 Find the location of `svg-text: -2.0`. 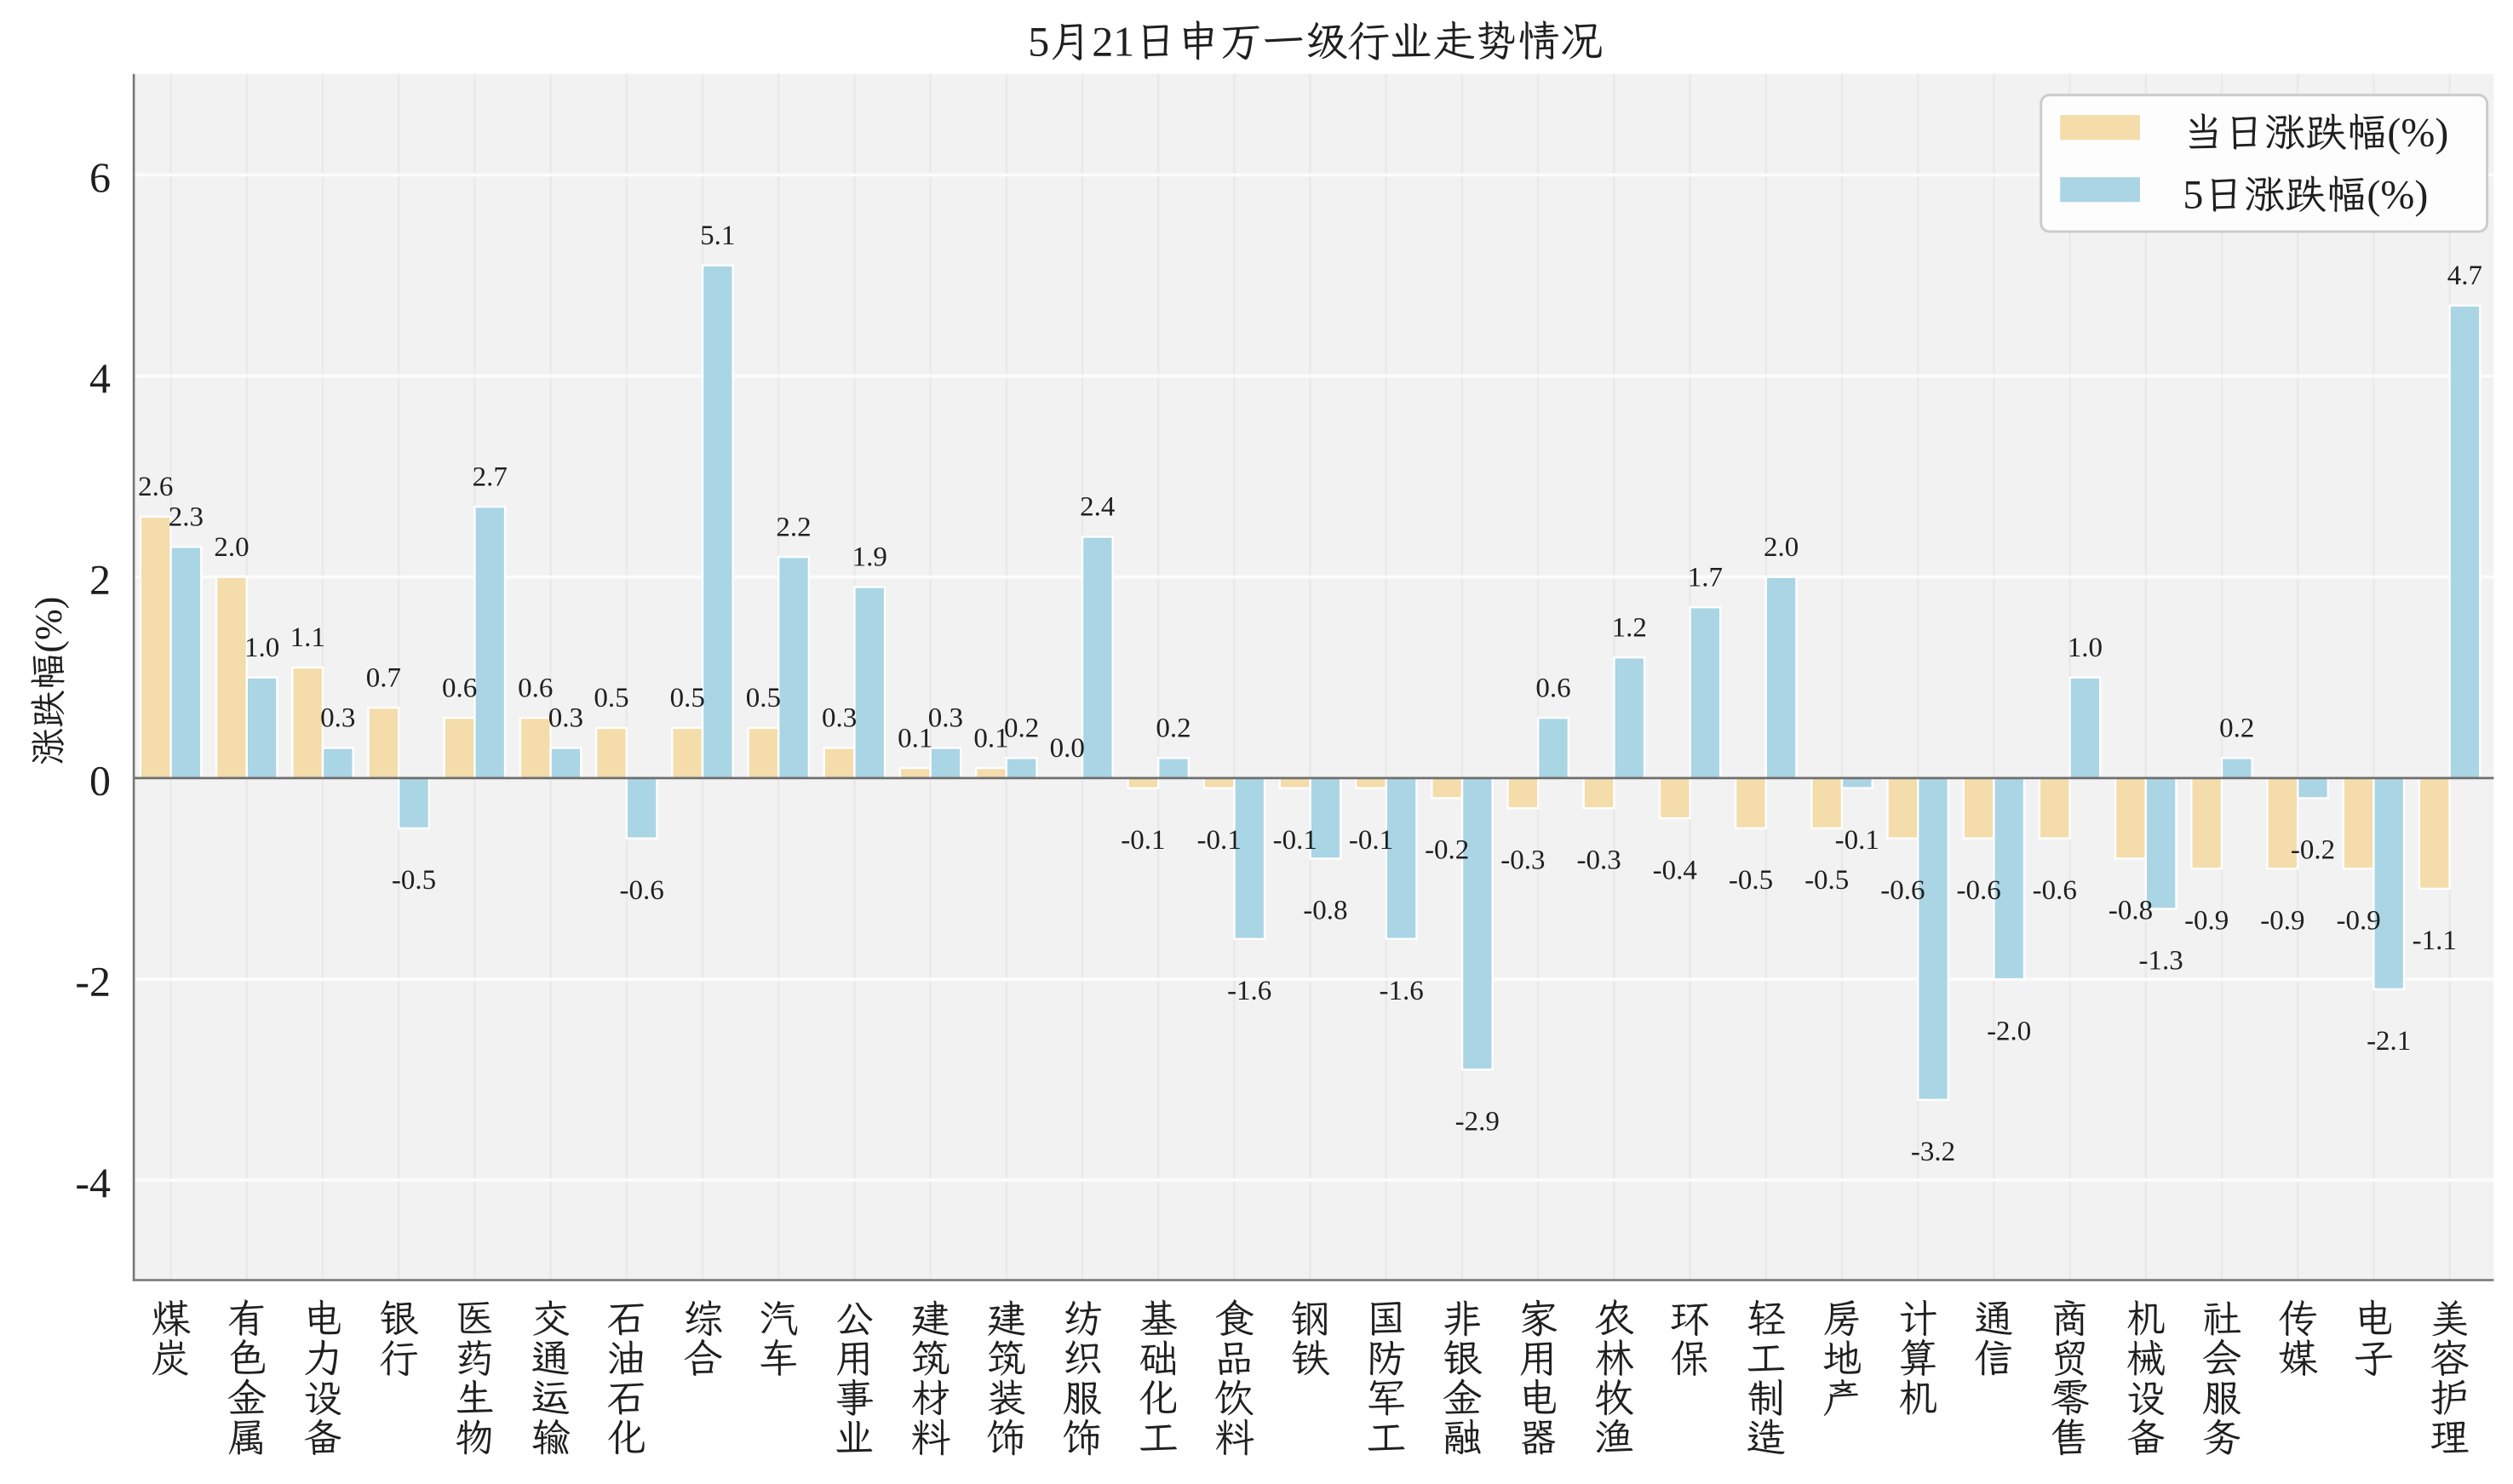

svg-text: -2.0 is located at coordinates (2009, 1031).